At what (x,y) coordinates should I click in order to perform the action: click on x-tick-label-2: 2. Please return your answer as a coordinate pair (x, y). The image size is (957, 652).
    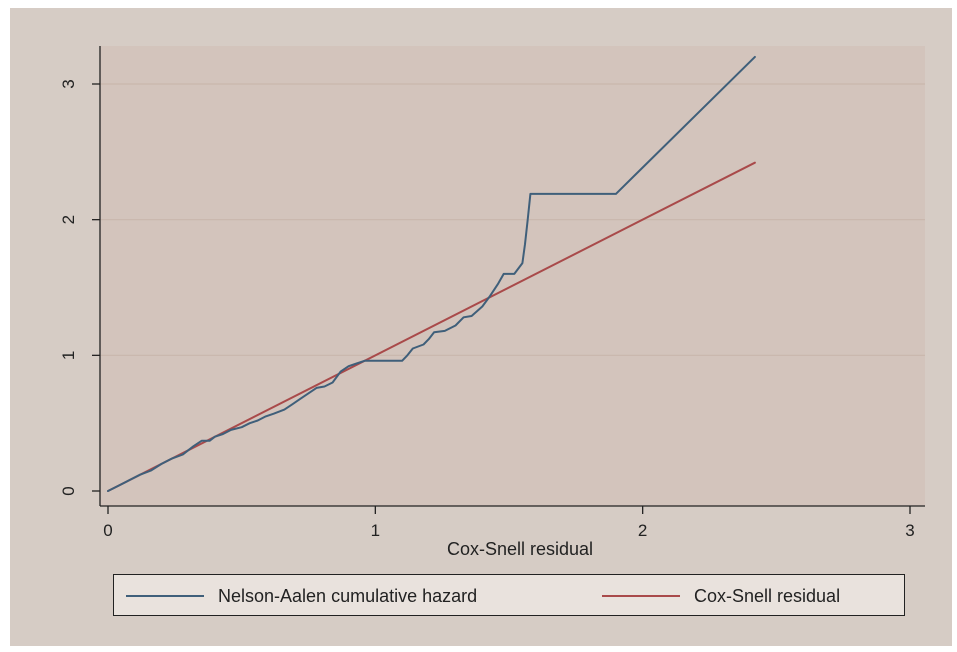
    Looking at the image, I should click on (642, 530).